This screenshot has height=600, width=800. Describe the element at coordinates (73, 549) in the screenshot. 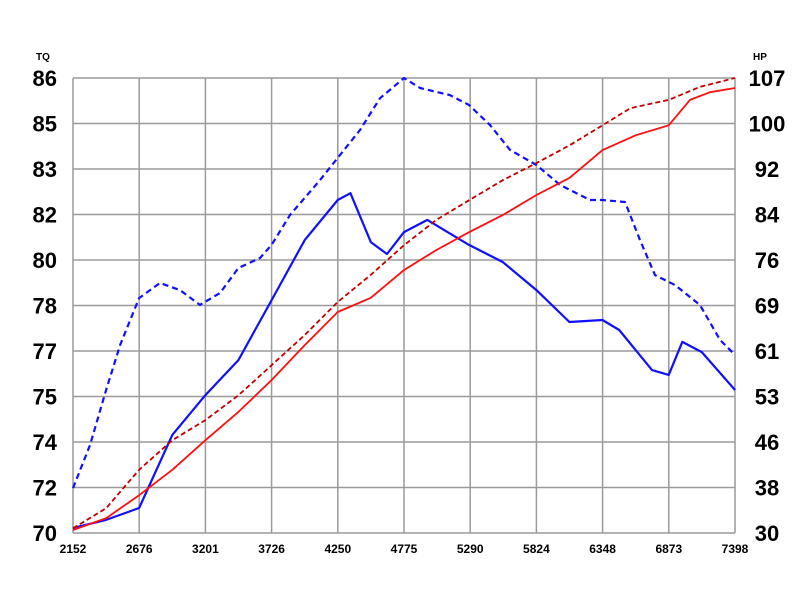

I see `x-tick-label: 2152` at that location.